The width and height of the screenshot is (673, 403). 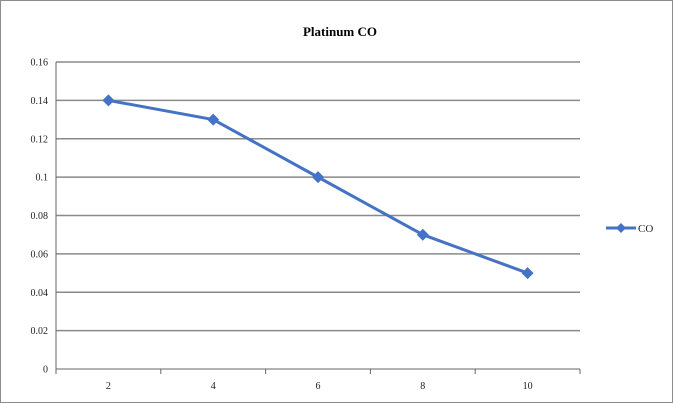 What do you see at coordinates (40, 331) in the screenshot?
I see `y-tick-label: 0.02` at bounding box center [40, 331].